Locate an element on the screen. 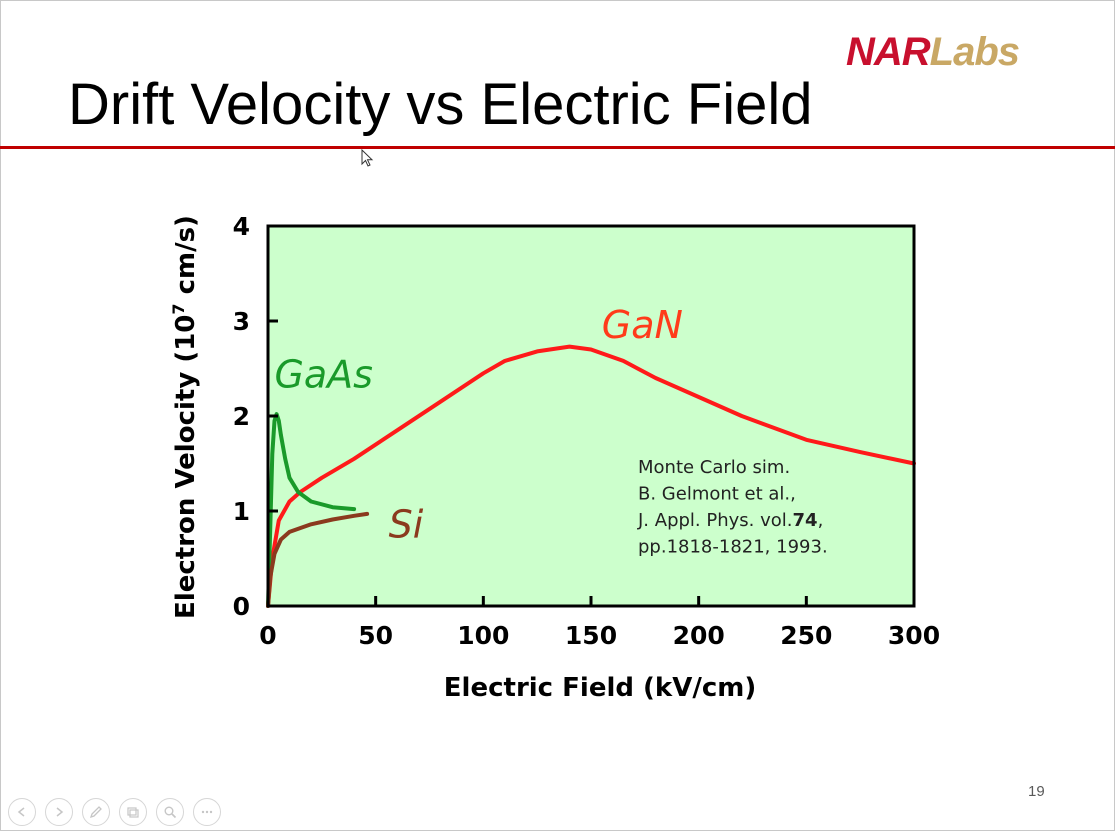 This screenshot has height=831, width=1115. y-axis-label-superscript: 7 is located at coordinates (178, 308).